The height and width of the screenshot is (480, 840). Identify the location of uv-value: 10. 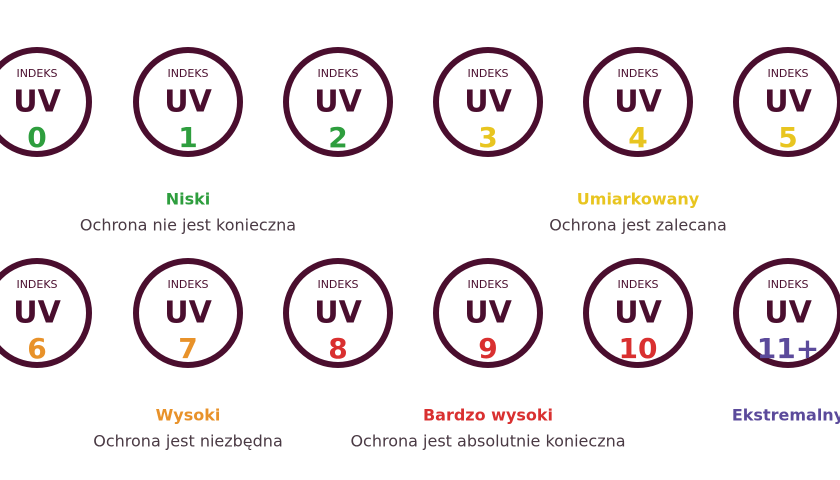
(638, 348).